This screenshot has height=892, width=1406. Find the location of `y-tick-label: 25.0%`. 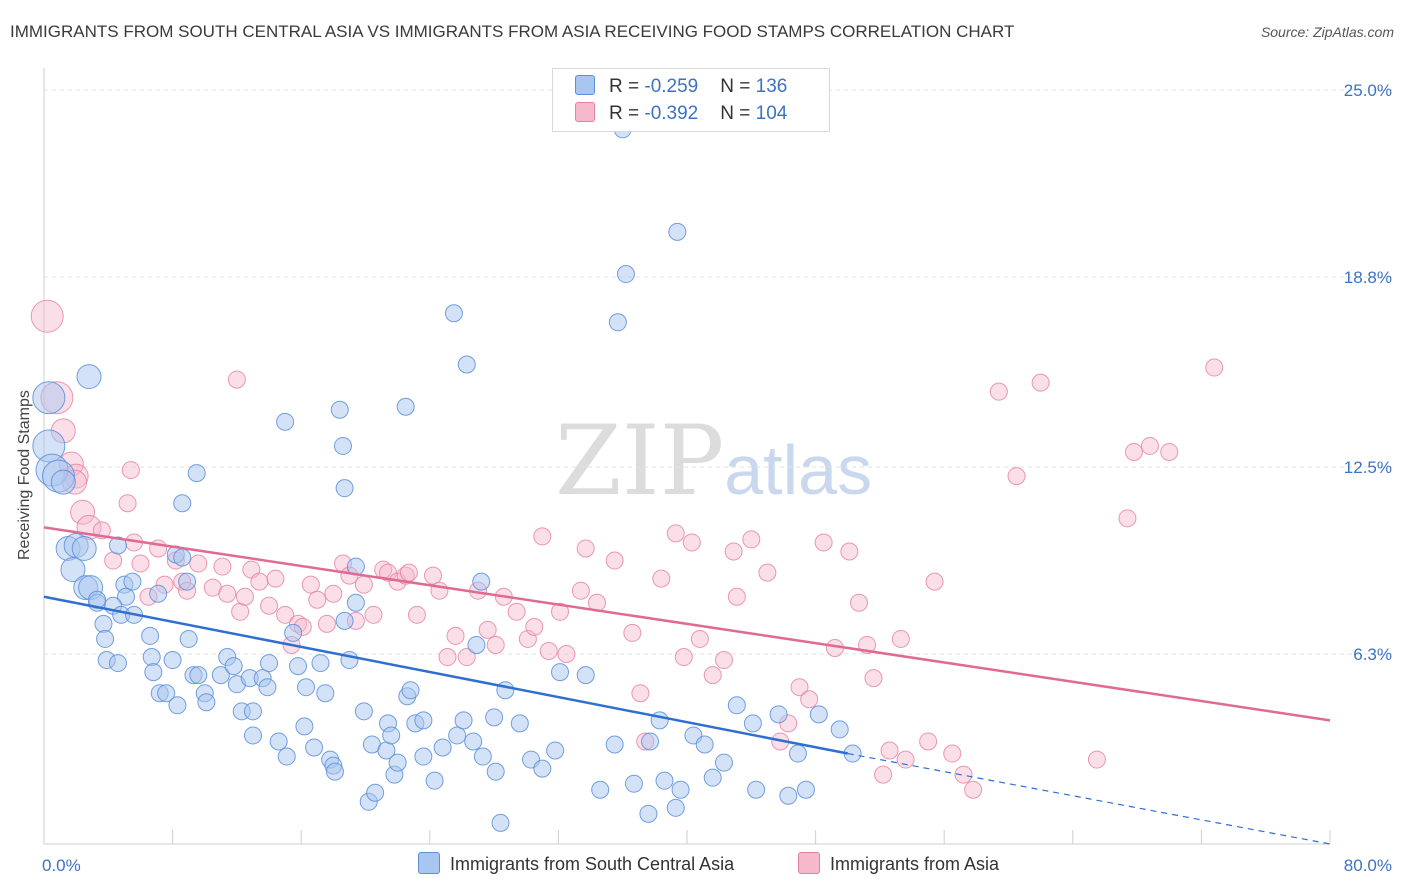

y-tick-label: 25.0% is located at coordinates (1368, 90).